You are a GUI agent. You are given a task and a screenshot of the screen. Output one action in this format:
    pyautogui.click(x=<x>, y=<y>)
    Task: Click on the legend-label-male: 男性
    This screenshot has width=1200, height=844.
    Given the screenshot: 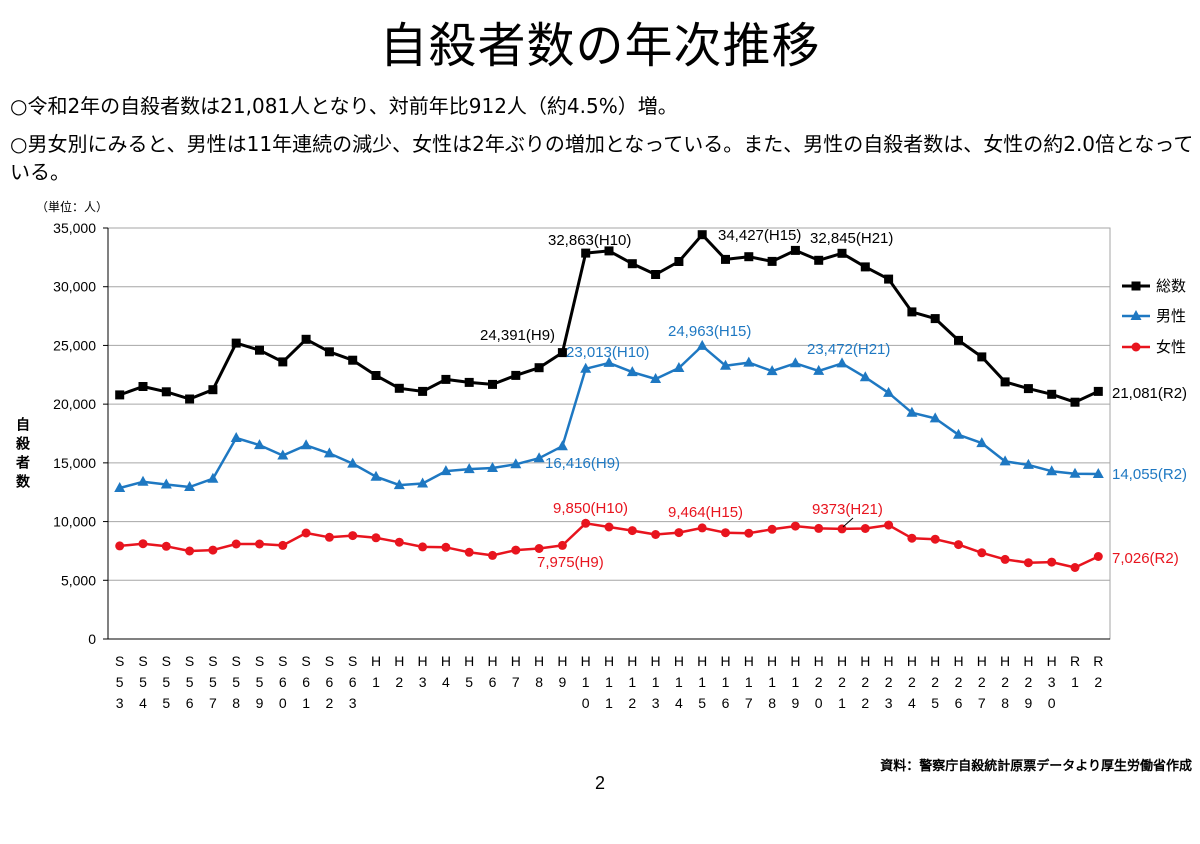 What is the action you would take?
    pyautogui.click(x=1171, y=316)
    